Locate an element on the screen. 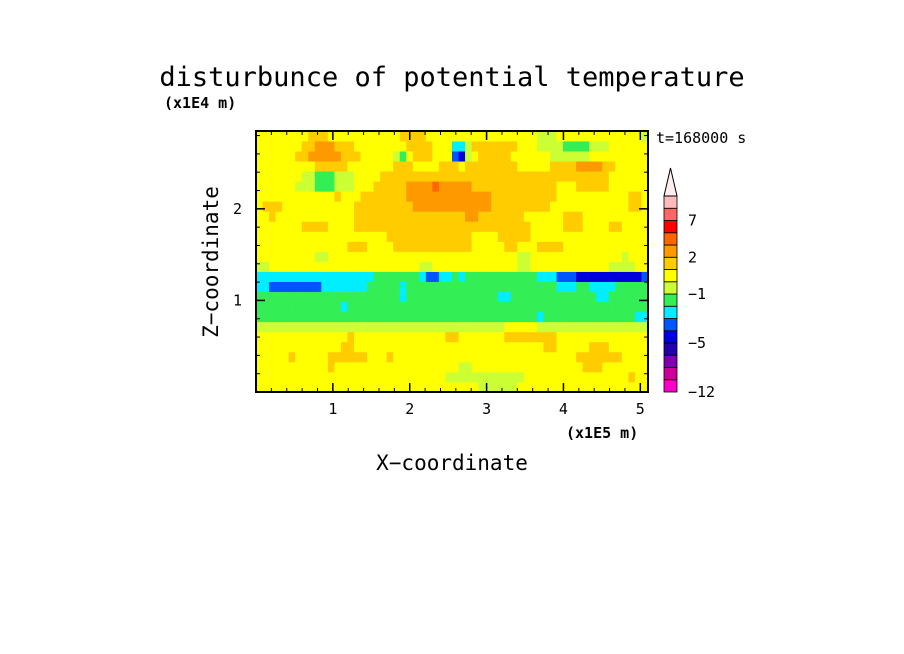 This screenshot has width=904, height=654. y-tick-label: 1 is located at coordinates (237, 300).